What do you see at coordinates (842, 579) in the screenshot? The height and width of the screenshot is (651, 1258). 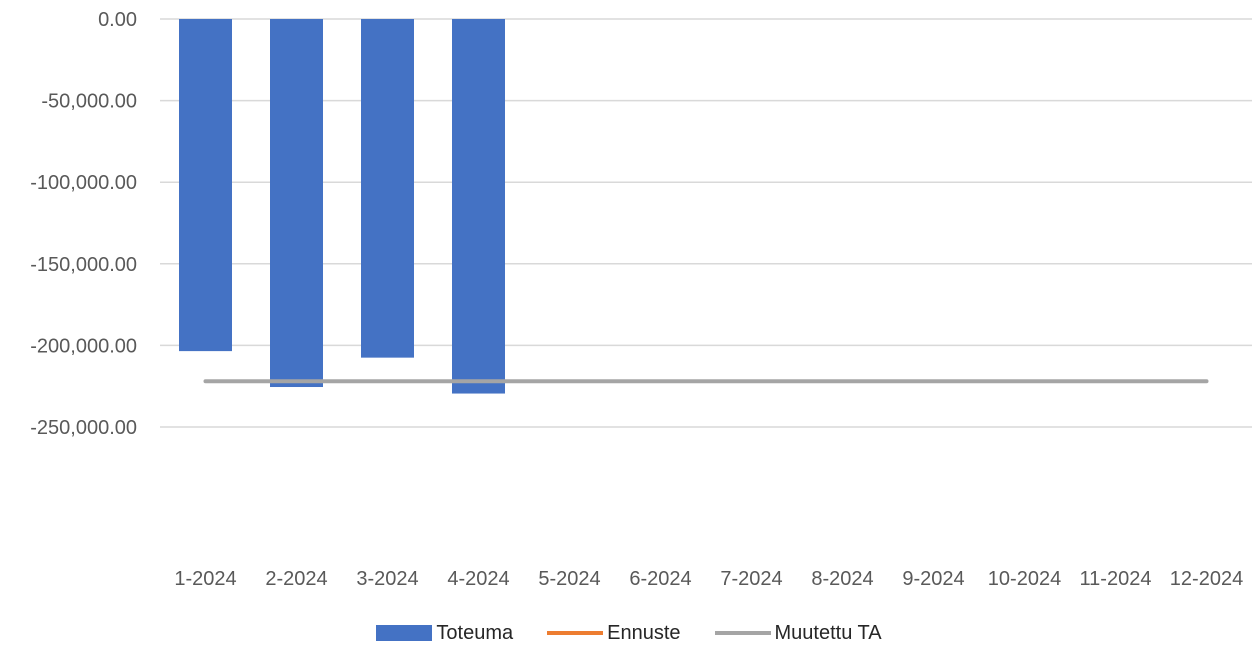 I see `x-tick-label: 8-2024` at bounding box center [842, 579].